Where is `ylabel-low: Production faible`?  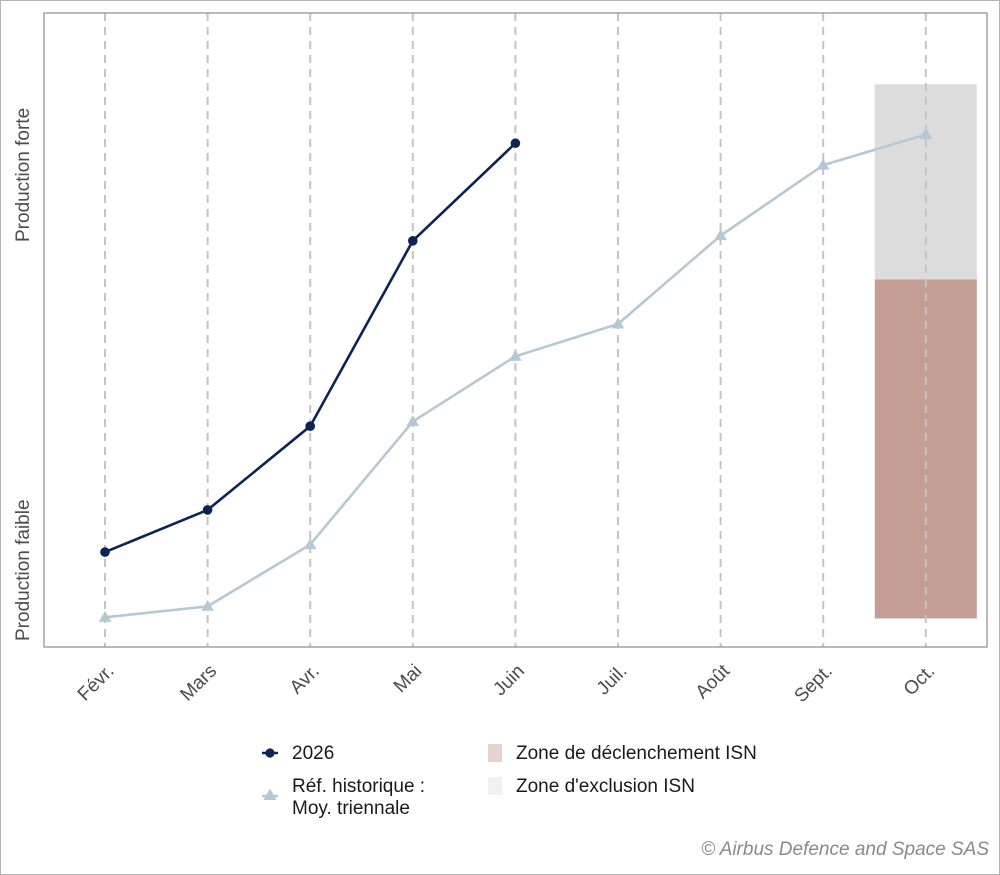 ylabel-low: Production faible is located at coordinates (23, 570).